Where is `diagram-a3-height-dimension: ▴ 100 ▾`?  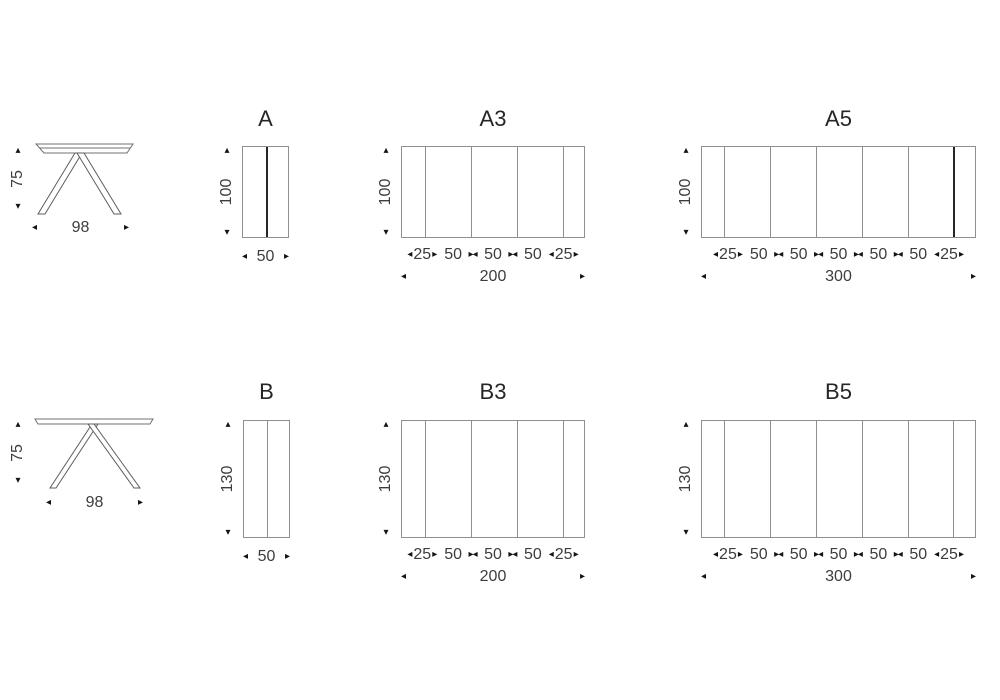 diagram-a3-height-dimension: ▴ 100 ▾ is located at coordinates (386, 192).